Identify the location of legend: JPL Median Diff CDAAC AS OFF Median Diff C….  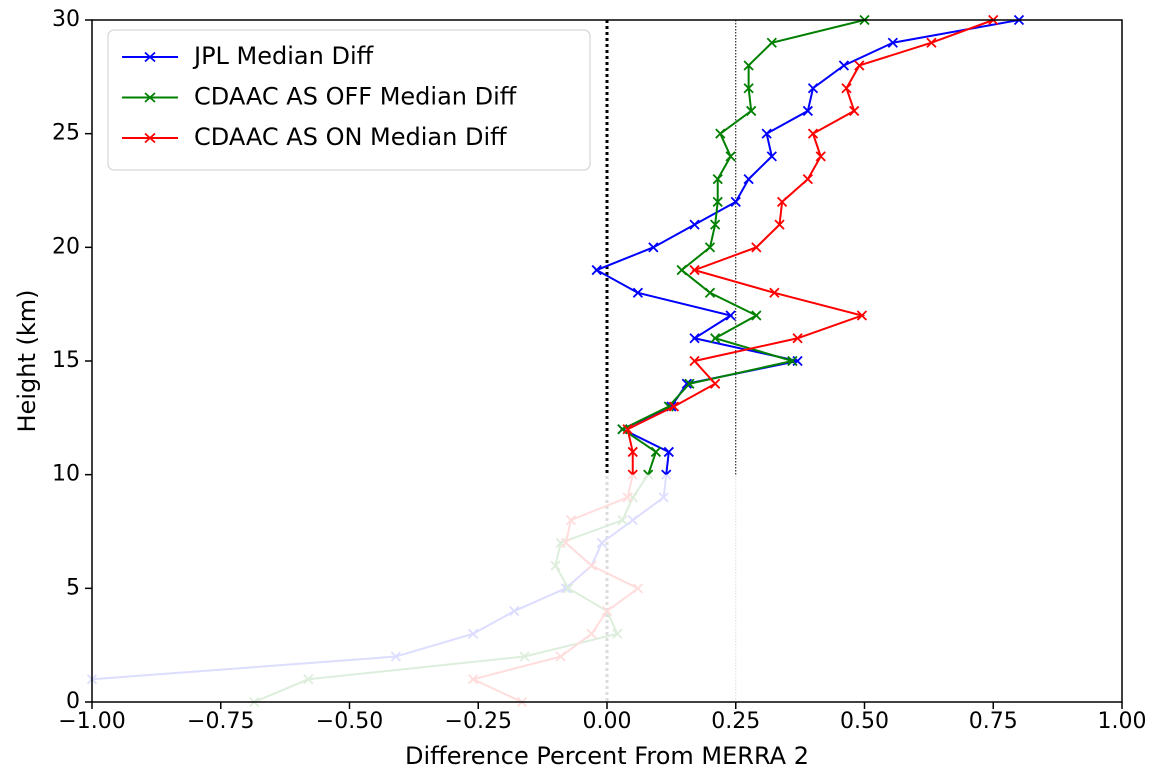
(349, 100).